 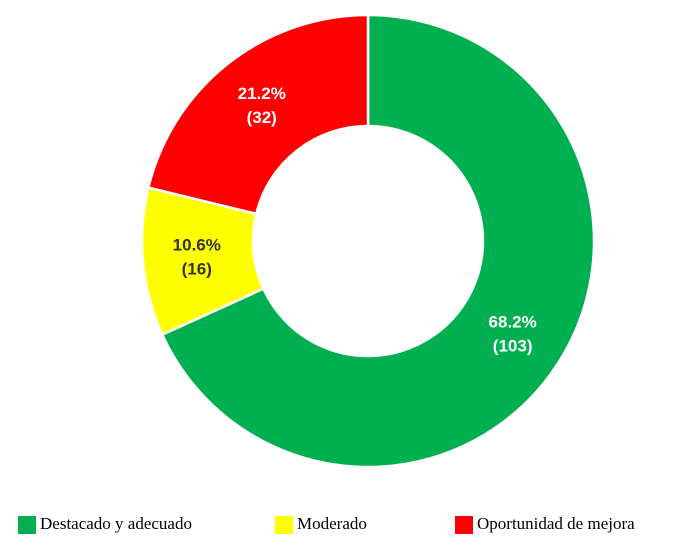 I want to click on value-label: 10.6%, so click(x=197, y=245).